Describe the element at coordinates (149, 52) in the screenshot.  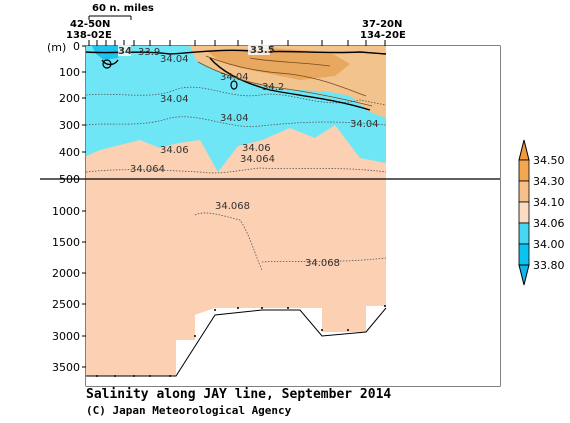
I see `contour-label: 33.9` at that location.